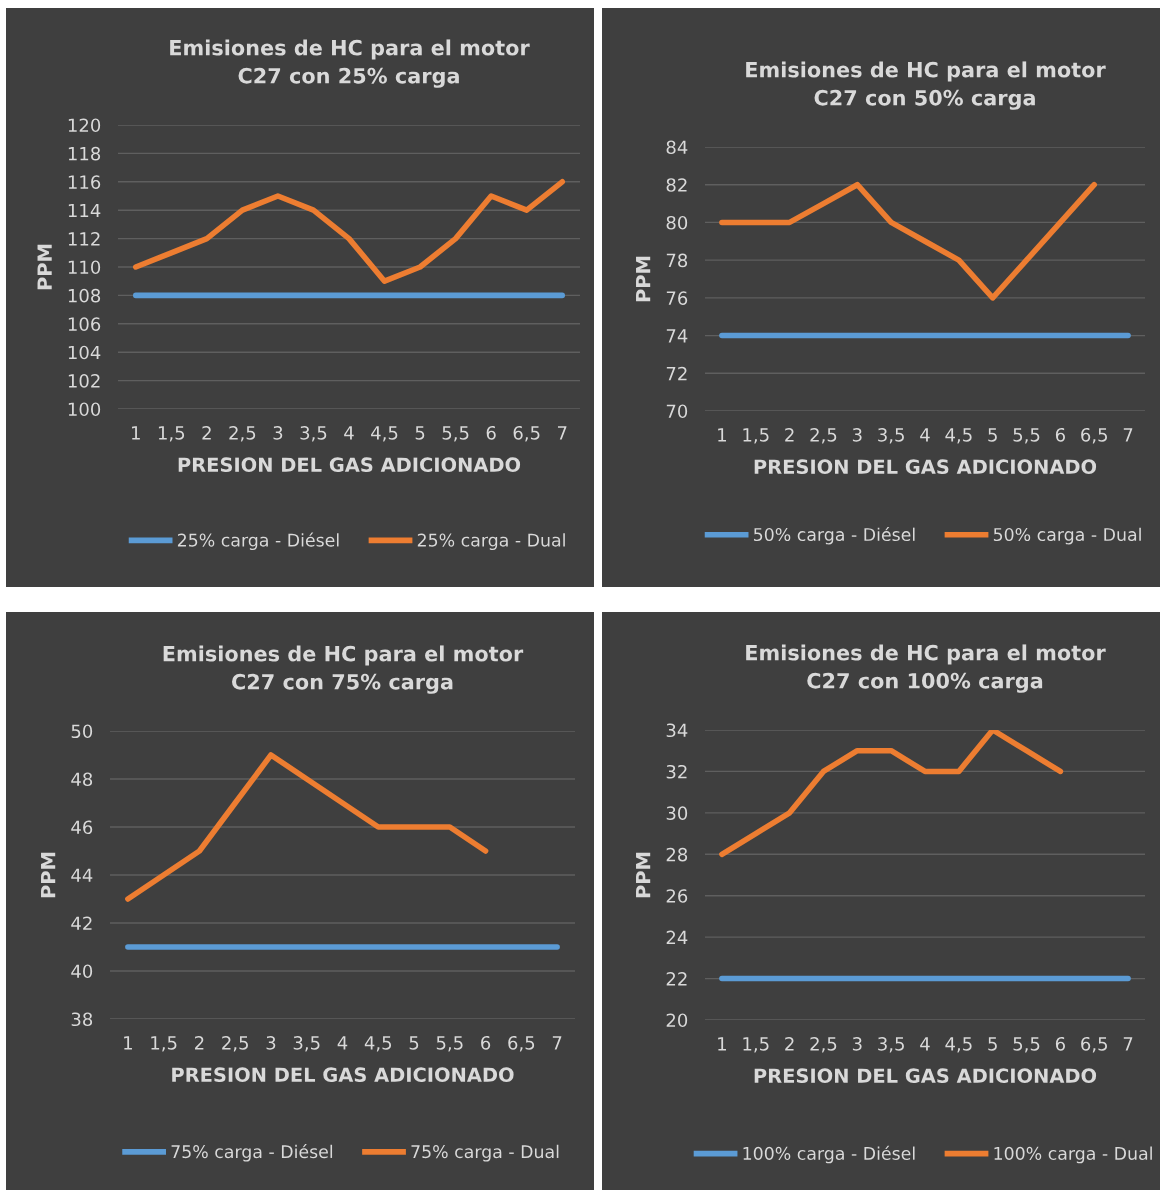 The width and height of the screenshot is (1165, 1192). I want to click on y-tick-label: 24, so click(677, 937).